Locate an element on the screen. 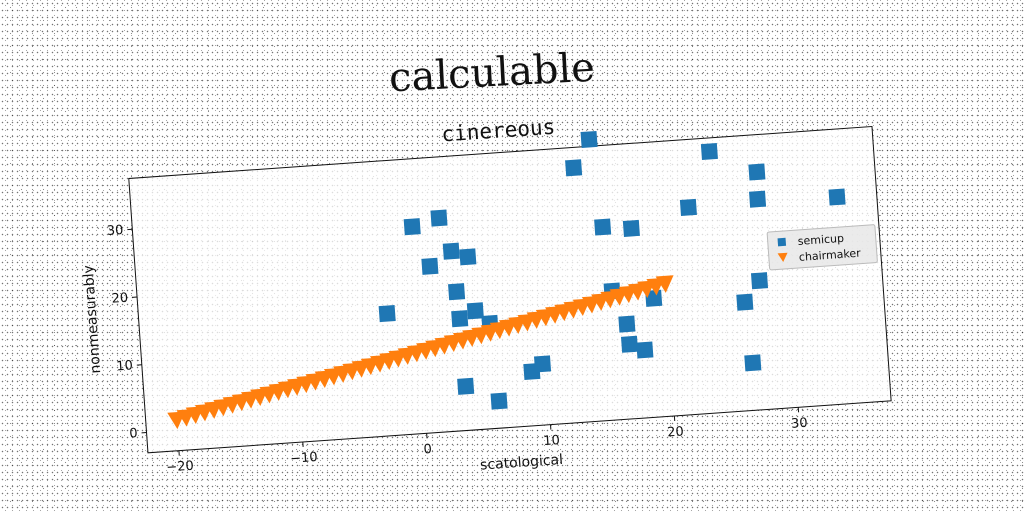  chart-subtitle: cinereous is located at coordinates (498, 131).